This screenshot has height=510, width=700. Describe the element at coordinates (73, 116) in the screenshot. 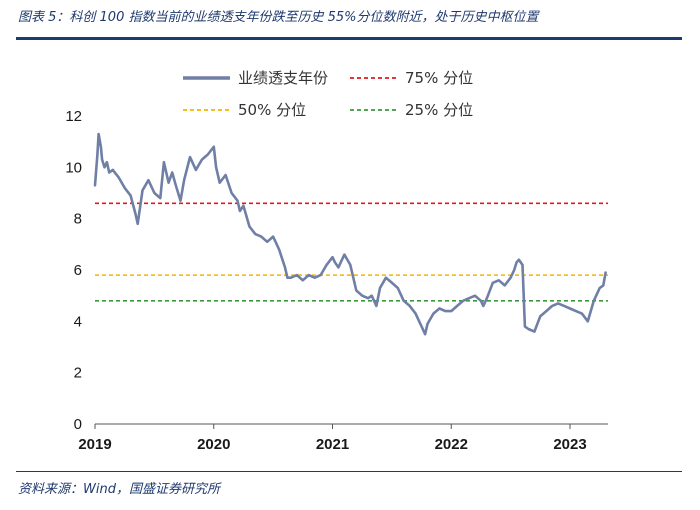

I see `y-tick-label: 12` at that location.